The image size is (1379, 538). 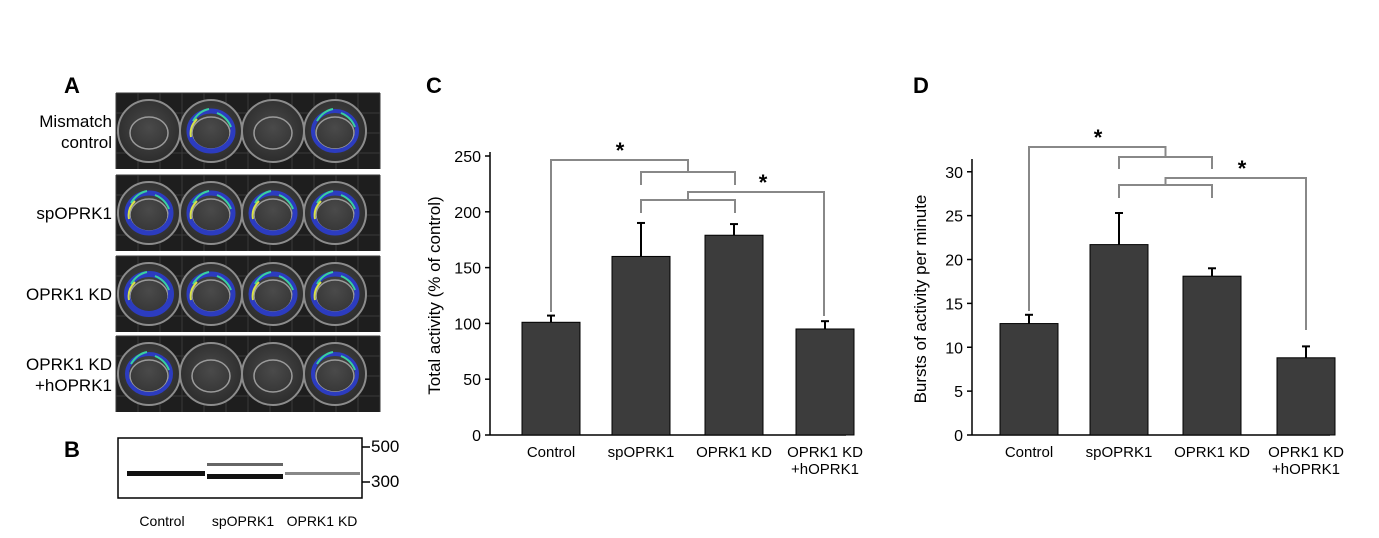 What do you see at coordinates (434, 295) in the screenshot?
I see `y-axis-label: Total activity (% of control)` at bounding box center [434, 295].